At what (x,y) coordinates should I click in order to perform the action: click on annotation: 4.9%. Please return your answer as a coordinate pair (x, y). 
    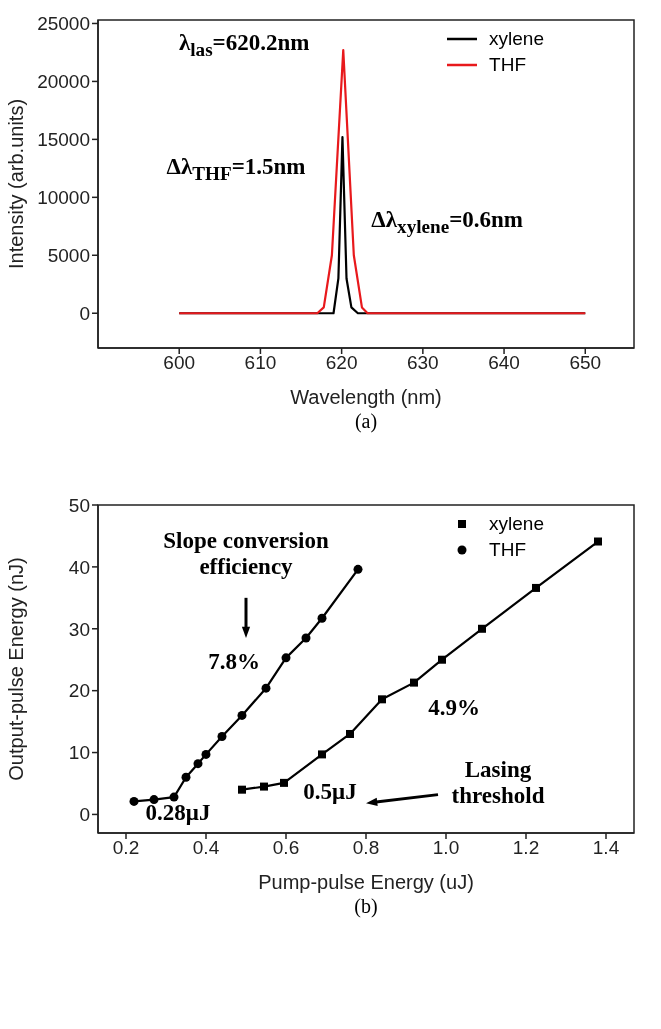
    Looking at the image, I should click on (454, 708).